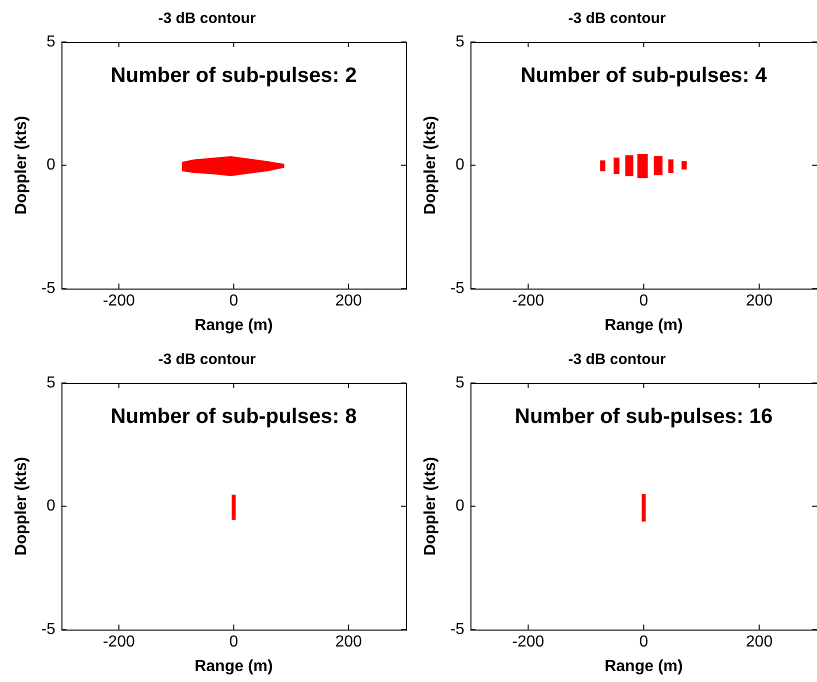  Describe the element at coordinates (644, 75) in the screenshot. I see `annotation: Number of sub-pulses: 4` at that location.